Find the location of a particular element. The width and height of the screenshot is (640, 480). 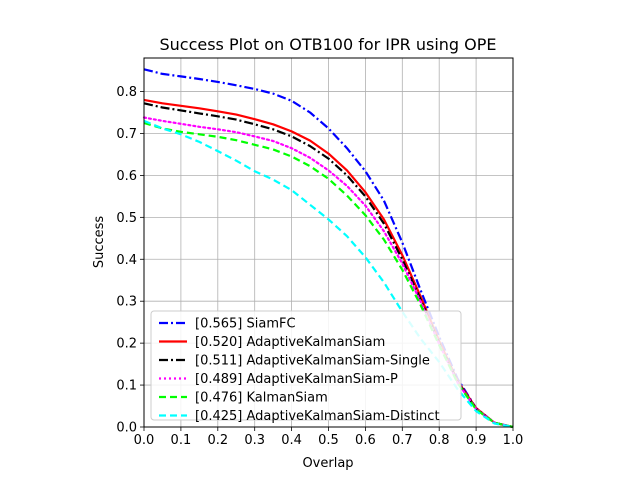

y-tick-label: 0.6 is located at coordinates (126, 176).